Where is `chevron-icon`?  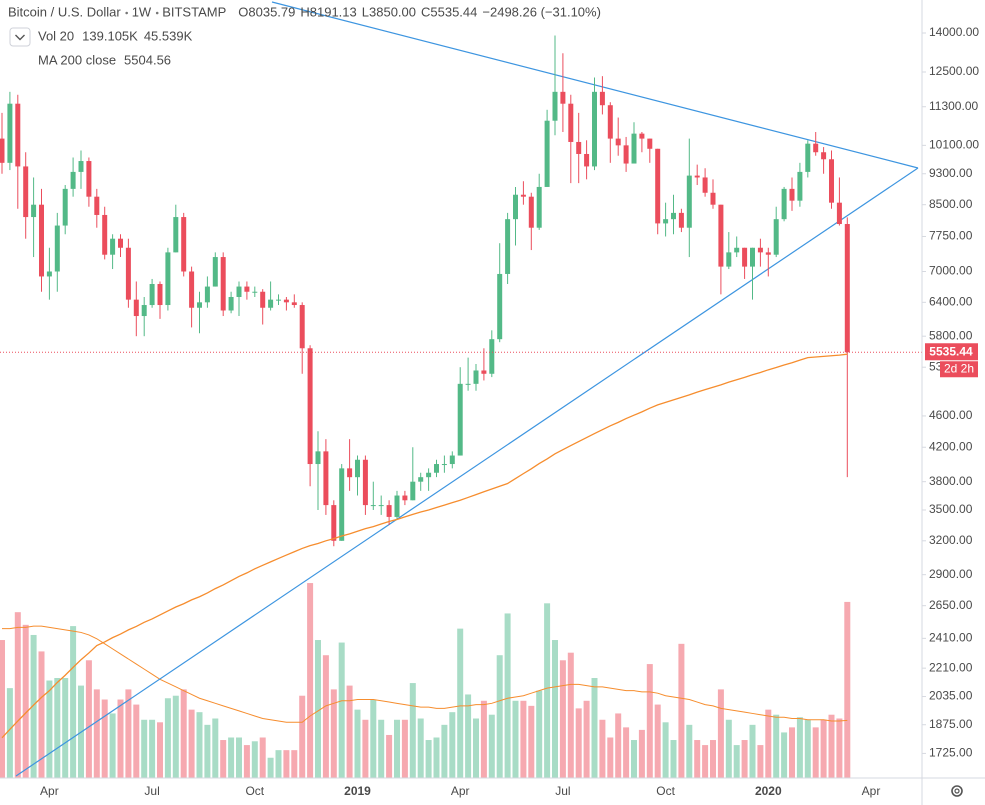
chevron-icon is located at coordinates (20, 37).